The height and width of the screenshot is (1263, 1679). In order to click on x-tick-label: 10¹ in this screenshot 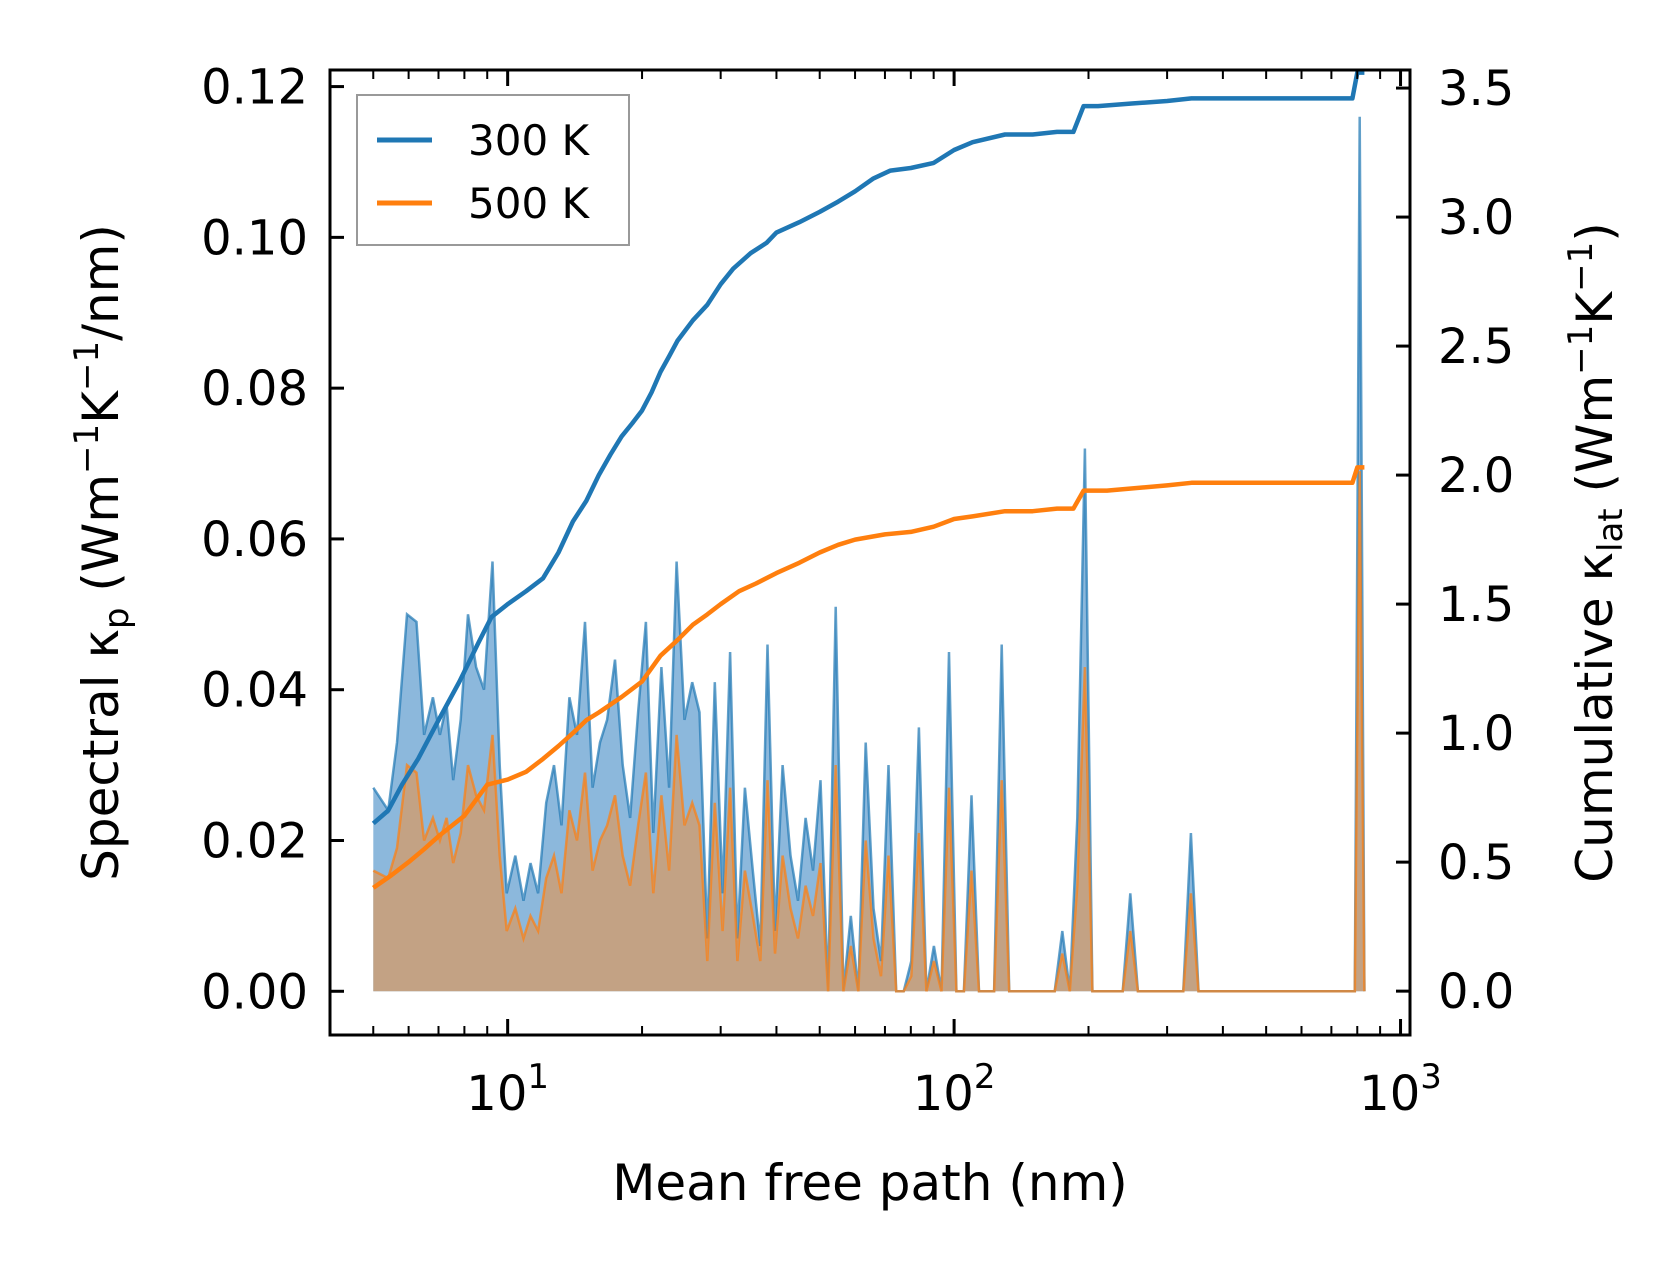, I will do `click(507, 1089)`.